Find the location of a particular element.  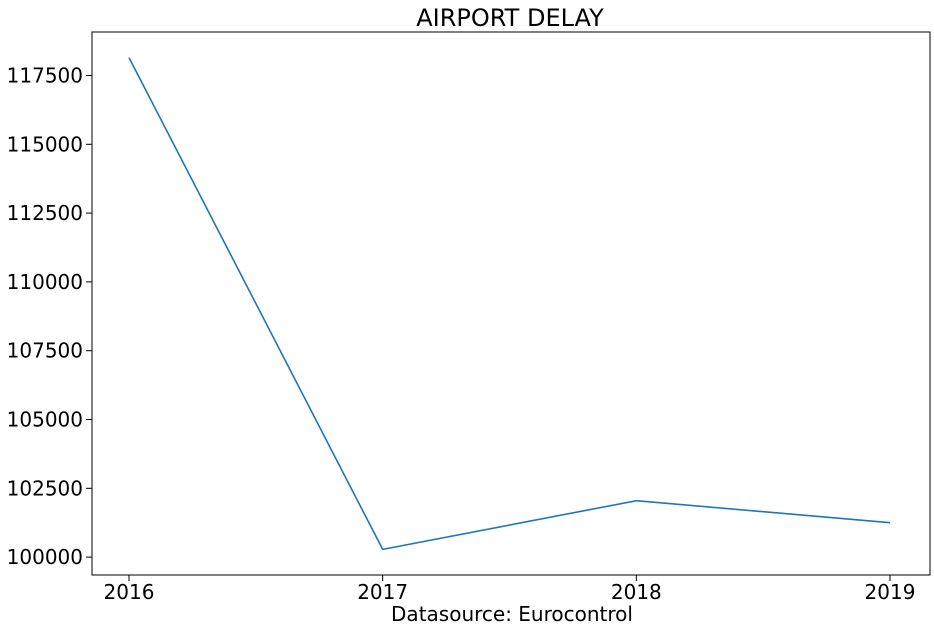

x-tick-label: 2018 is located at coordinates (636, 592).